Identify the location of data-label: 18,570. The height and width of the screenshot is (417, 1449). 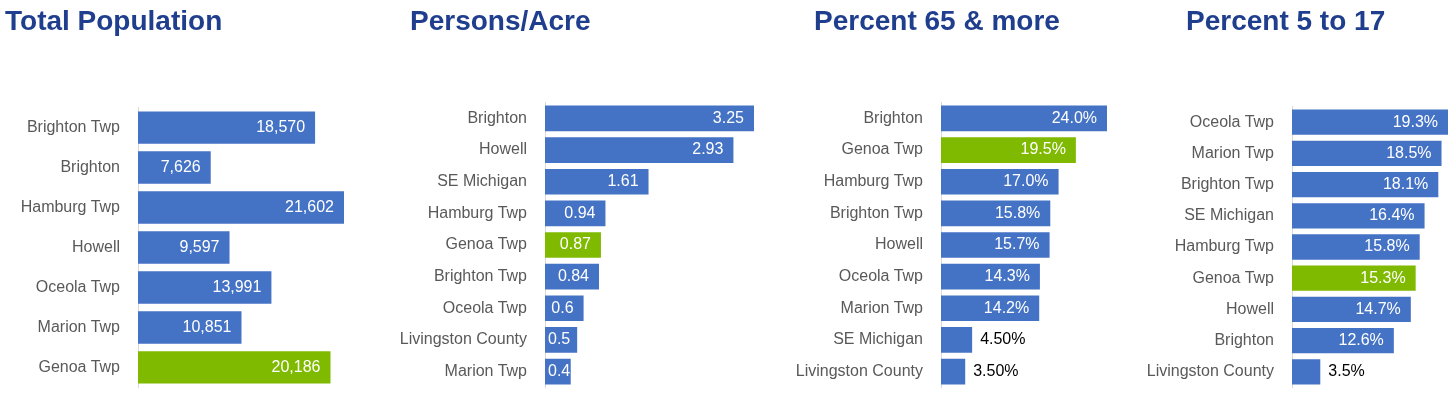
(281, 126).